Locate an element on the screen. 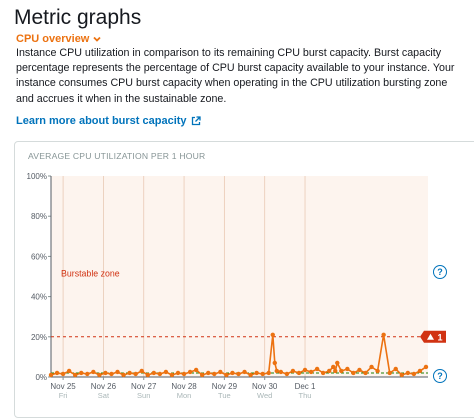 This screenshot has width=474, height=418. x-tick-day-label: Wed is located at coordinates (264, 395).